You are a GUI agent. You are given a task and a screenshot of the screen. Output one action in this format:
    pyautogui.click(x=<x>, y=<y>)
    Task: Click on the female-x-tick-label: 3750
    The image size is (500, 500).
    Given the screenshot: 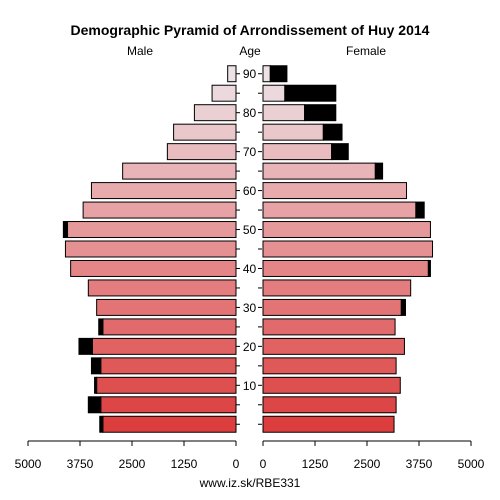 What is the action you would take?
    pyautogui.click(x=419, y=464)
    